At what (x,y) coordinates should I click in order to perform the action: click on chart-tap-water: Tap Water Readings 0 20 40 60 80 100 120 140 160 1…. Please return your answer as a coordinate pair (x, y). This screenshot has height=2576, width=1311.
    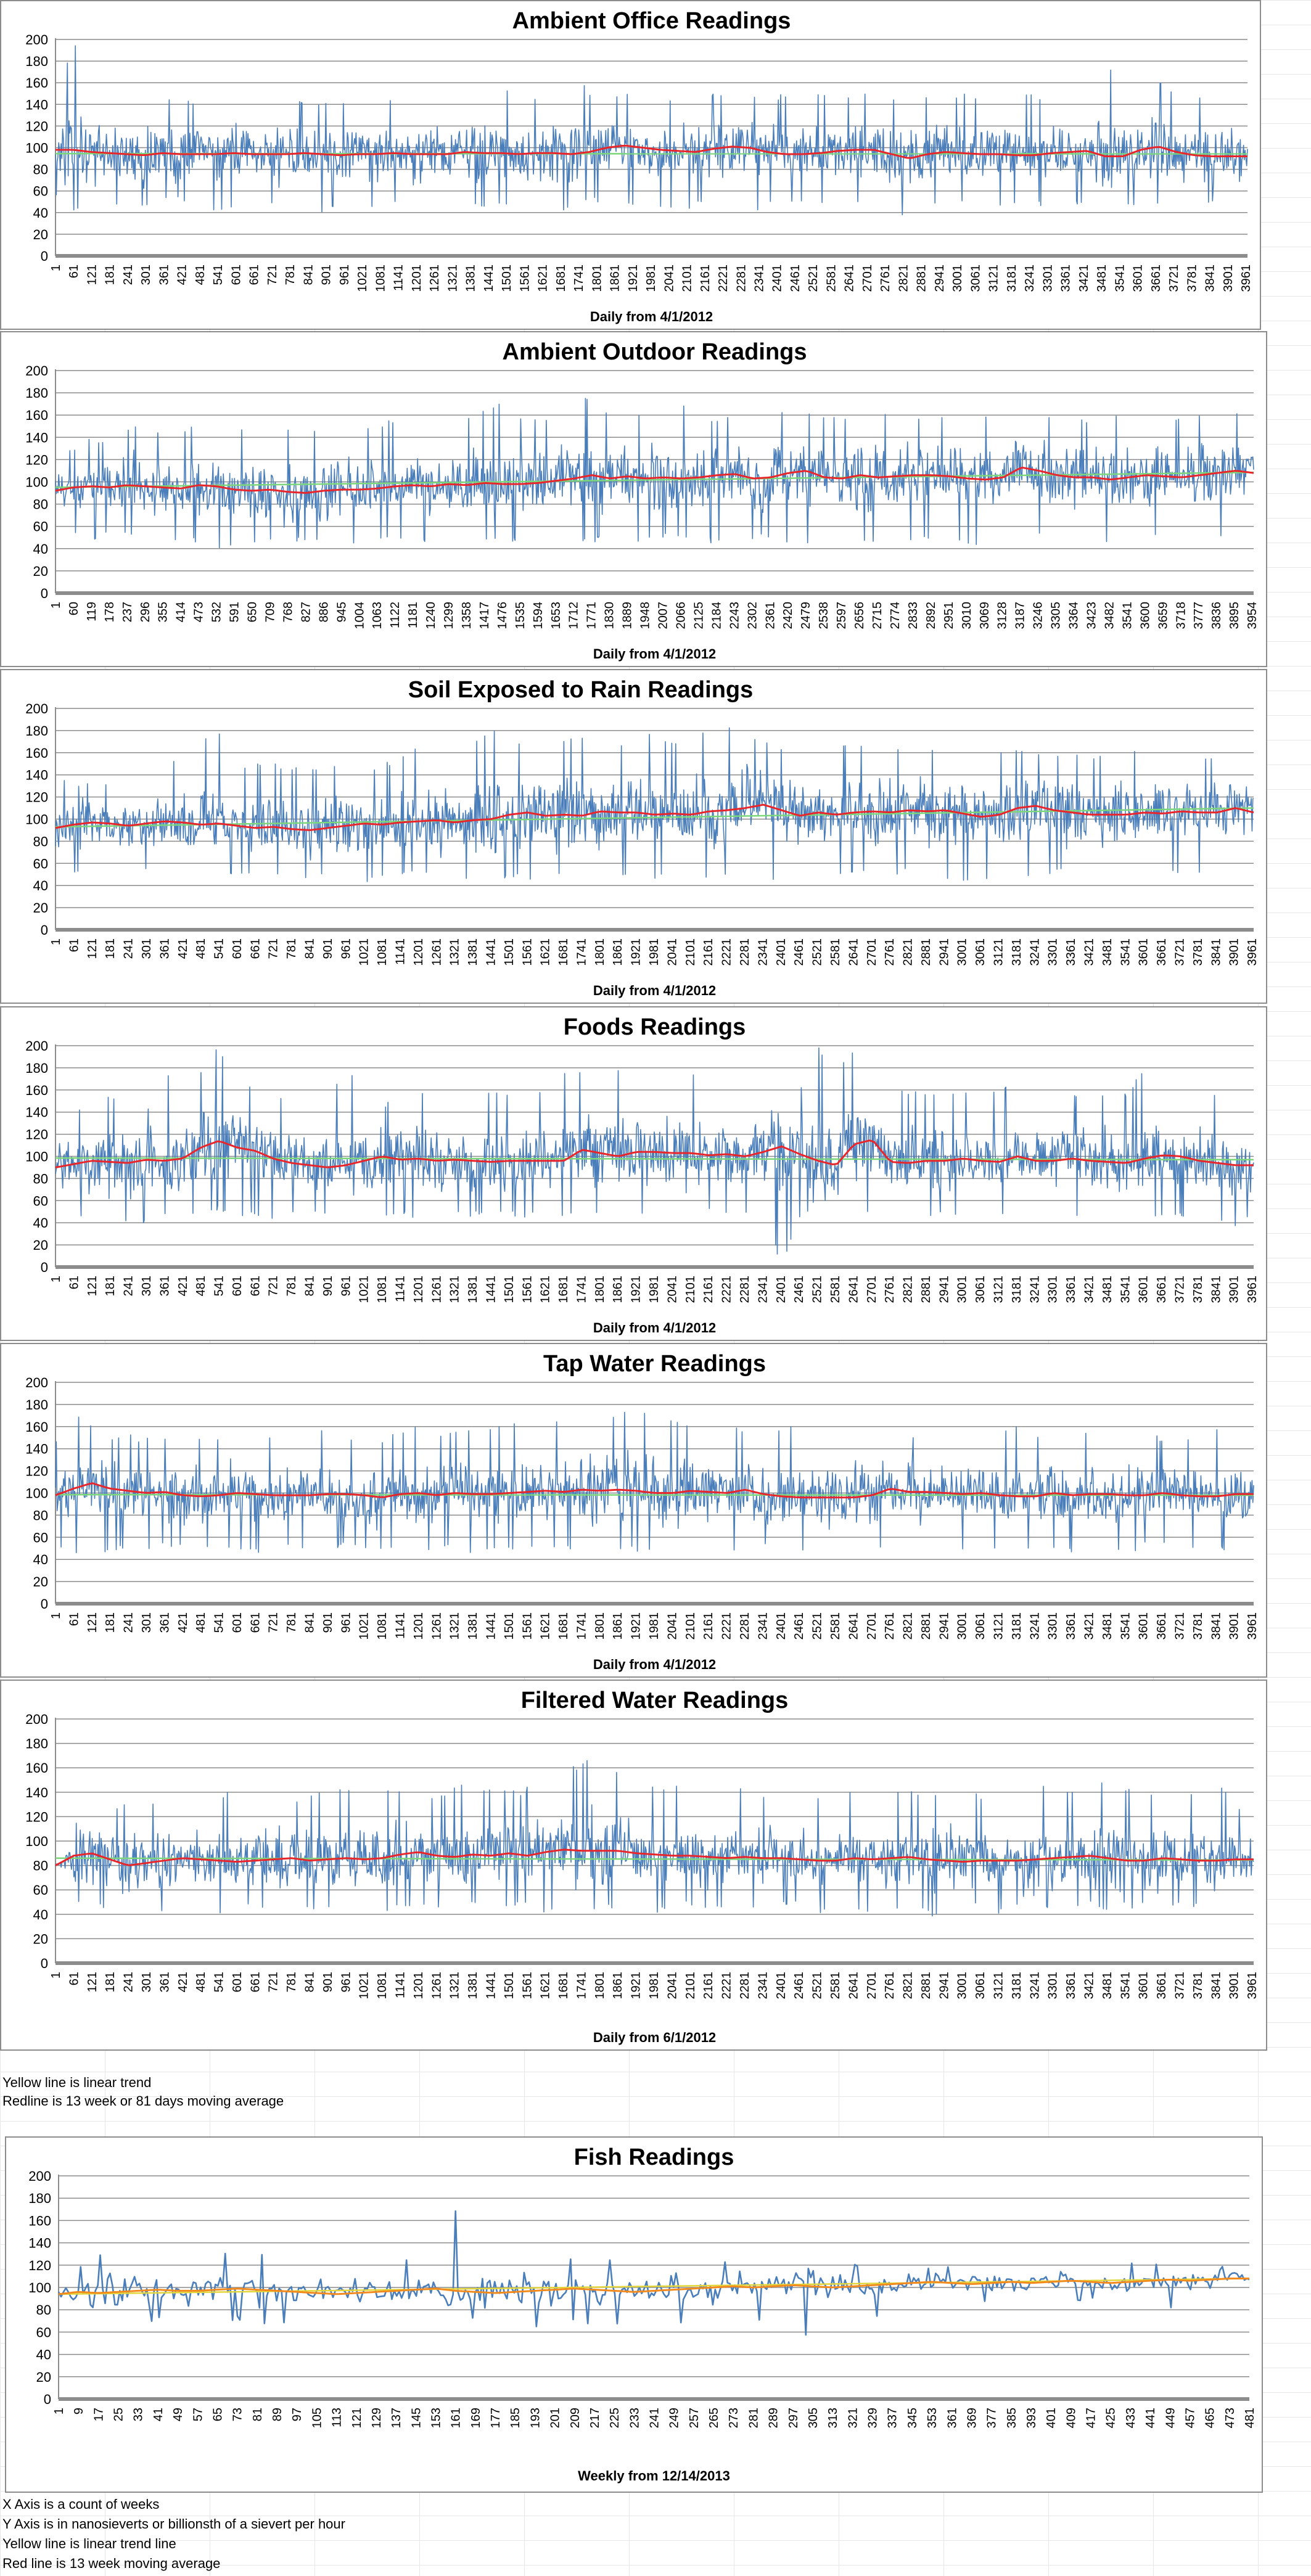
    Looking at the image, I should click on (633, 1510).